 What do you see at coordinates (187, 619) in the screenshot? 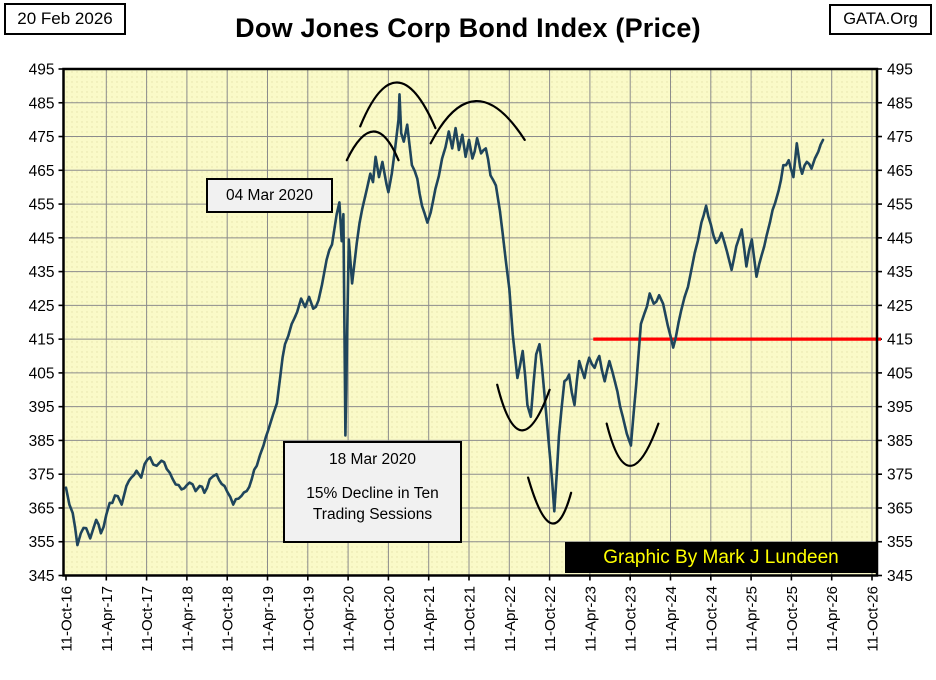
I see `x-tick-label: 11-Apr-18` at bounding box center [187, 619].